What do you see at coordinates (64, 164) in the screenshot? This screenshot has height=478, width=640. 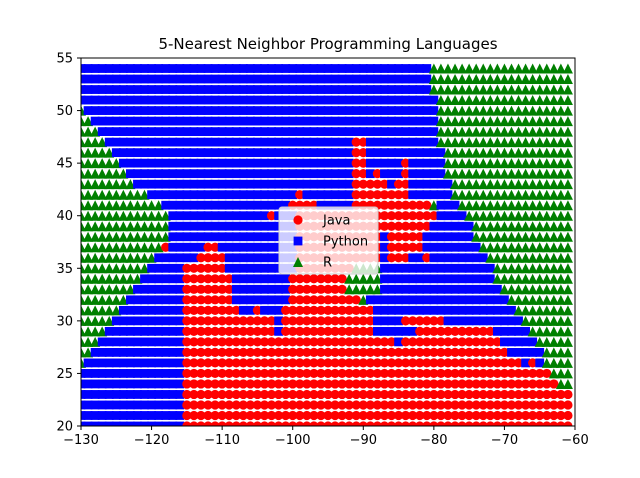 I see `y-tick-label: 45` at bounding box center [64, 164].